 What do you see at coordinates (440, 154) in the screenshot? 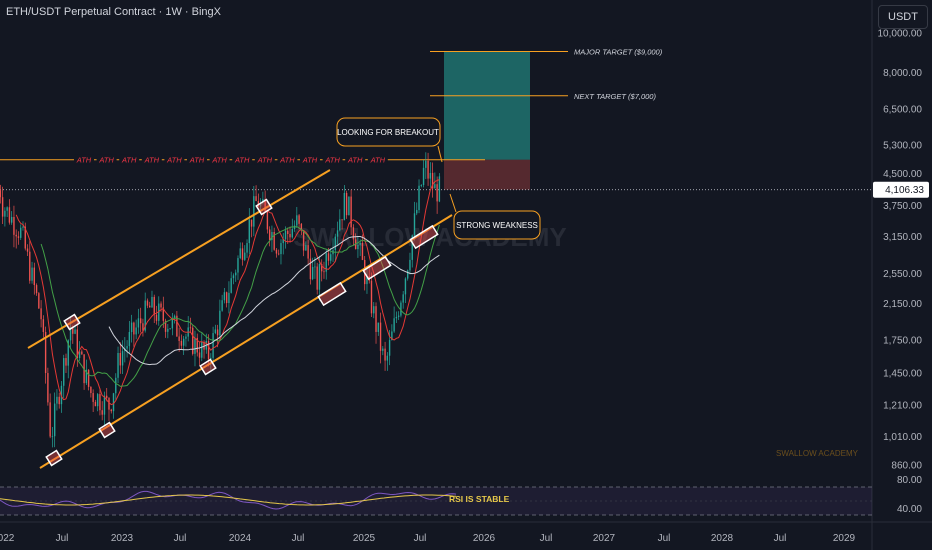
I see `breakout-pointer` at bounding box center [440, 154].